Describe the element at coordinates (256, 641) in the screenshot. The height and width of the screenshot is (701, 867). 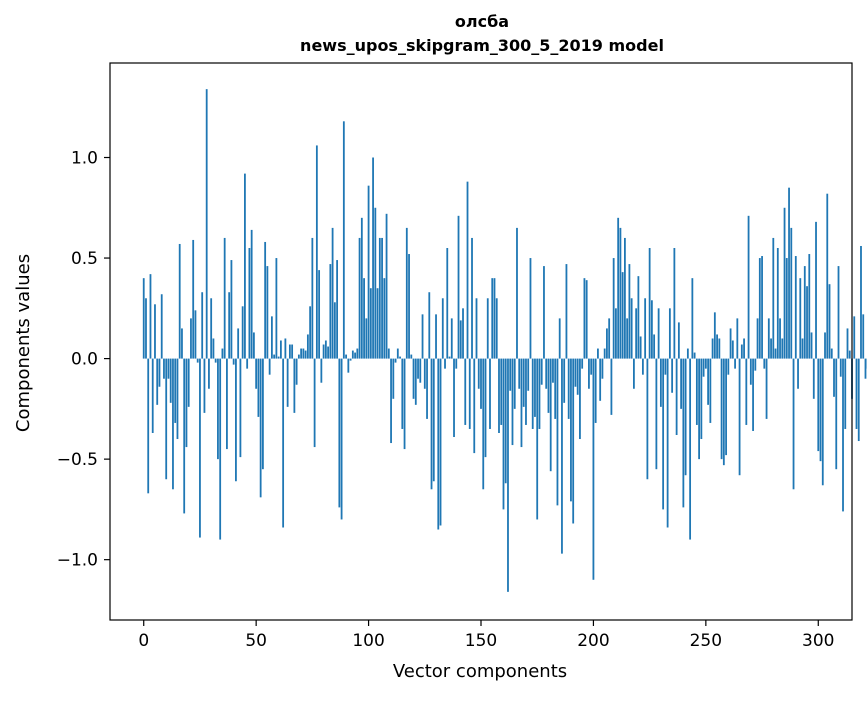
I see `x-tick-label: 50` at that location.